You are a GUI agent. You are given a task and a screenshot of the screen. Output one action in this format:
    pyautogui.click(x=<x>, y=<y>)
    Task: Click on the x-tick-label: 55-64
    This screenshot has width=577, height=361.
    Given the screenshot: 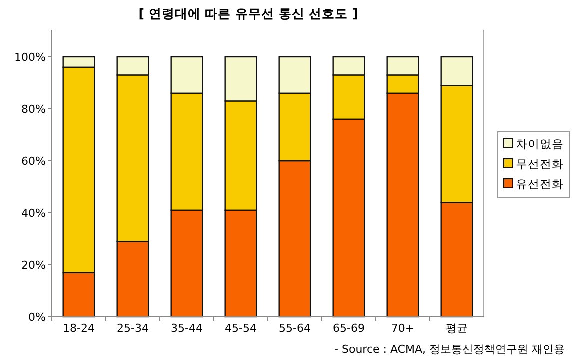 What is the action you would take?
    pyautogui.click(x=295, y=328)
    